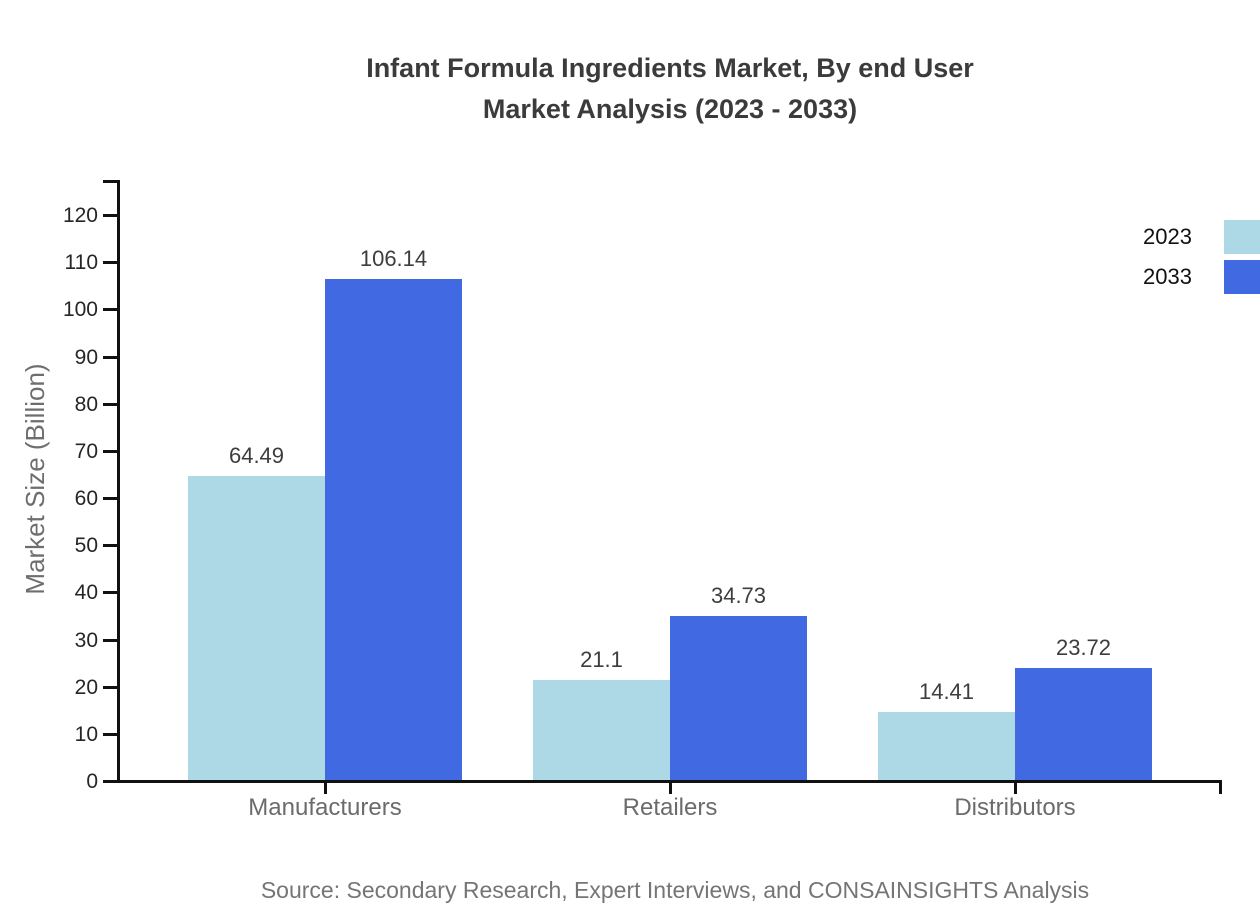 This screenshot has width=1260, height=920. I want to click on bar-value-label: 106.14, so click(393, 259).